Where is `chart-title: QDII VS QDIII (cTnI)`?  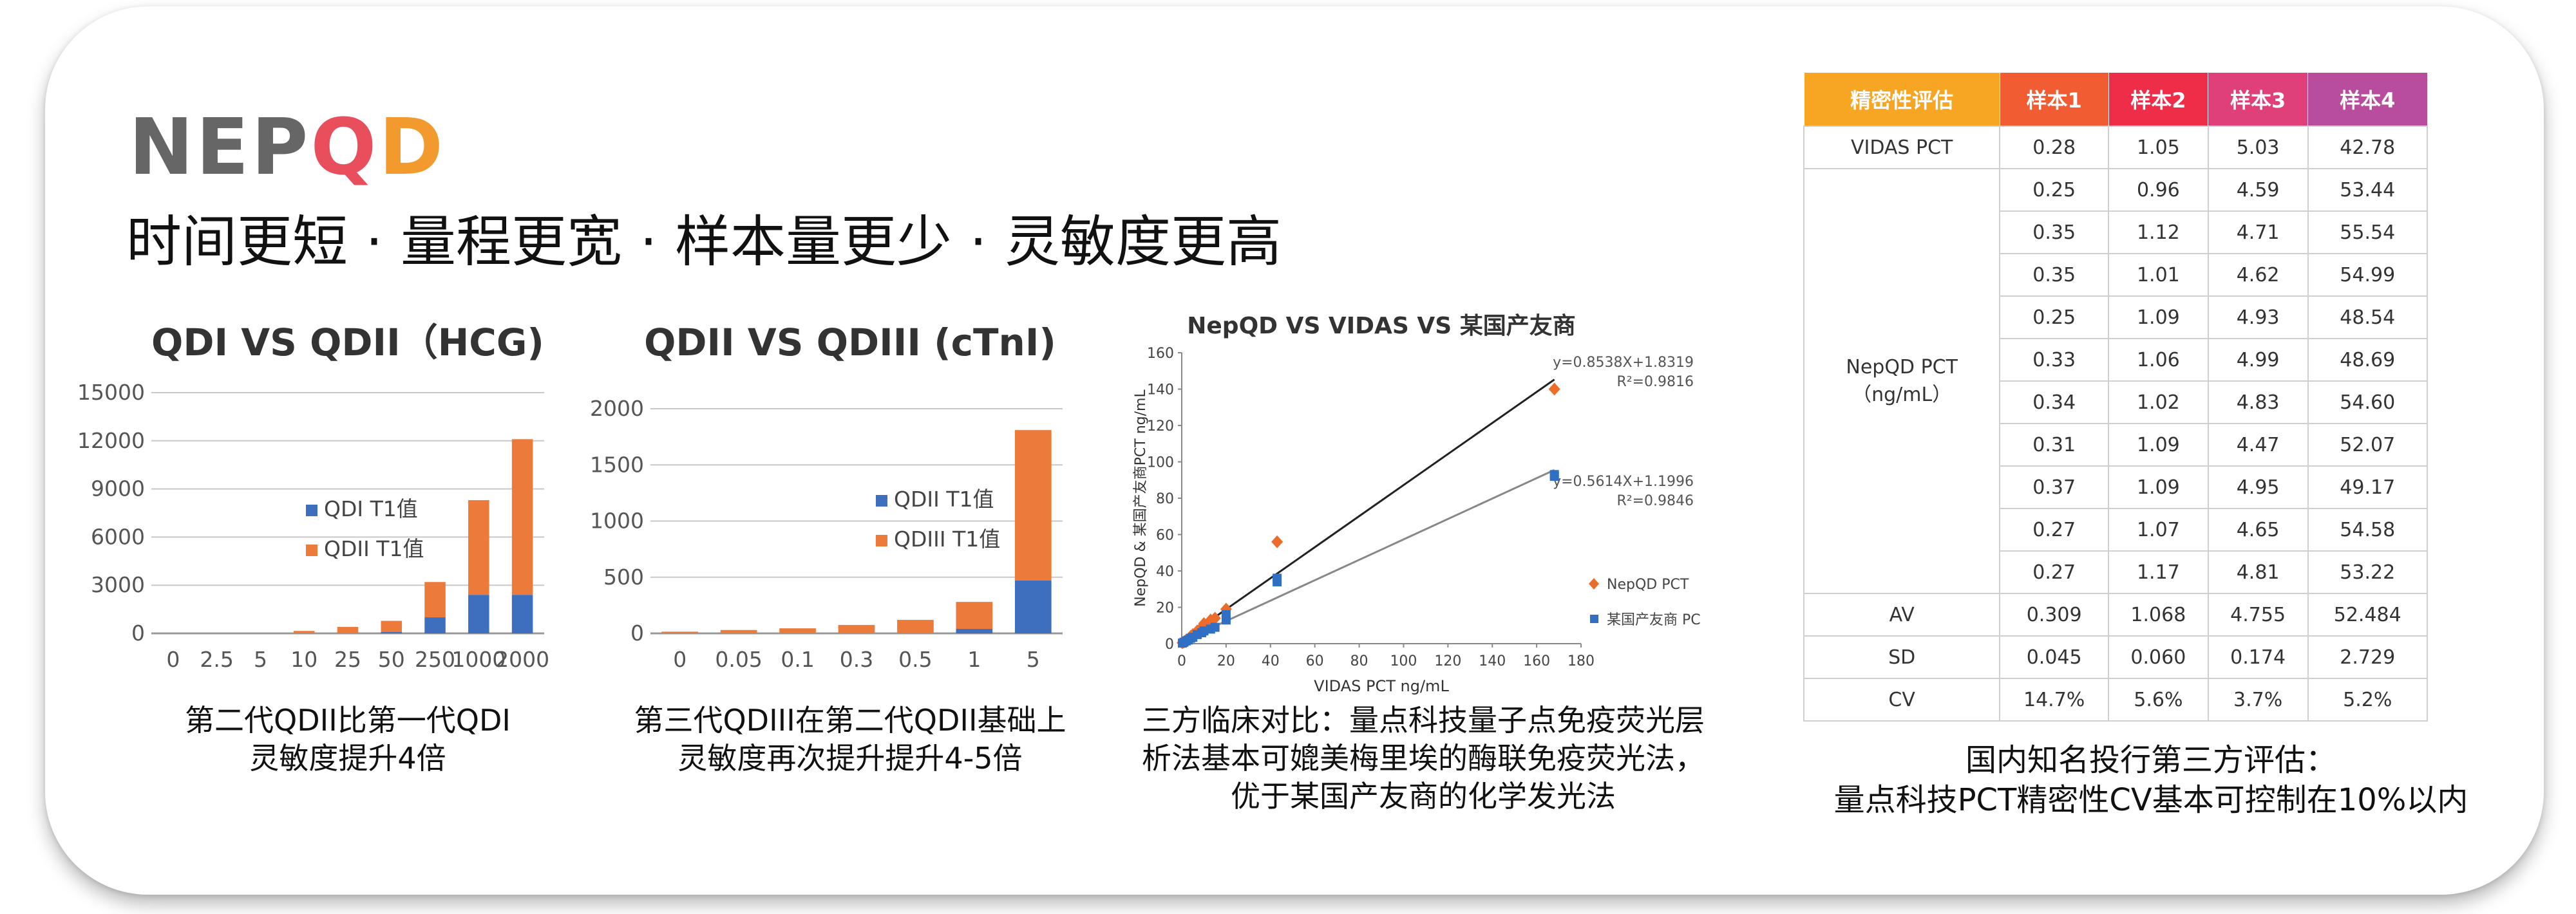
chart-title: QDII VS QDIII (cTnI) is located at coordinates (850, 343).